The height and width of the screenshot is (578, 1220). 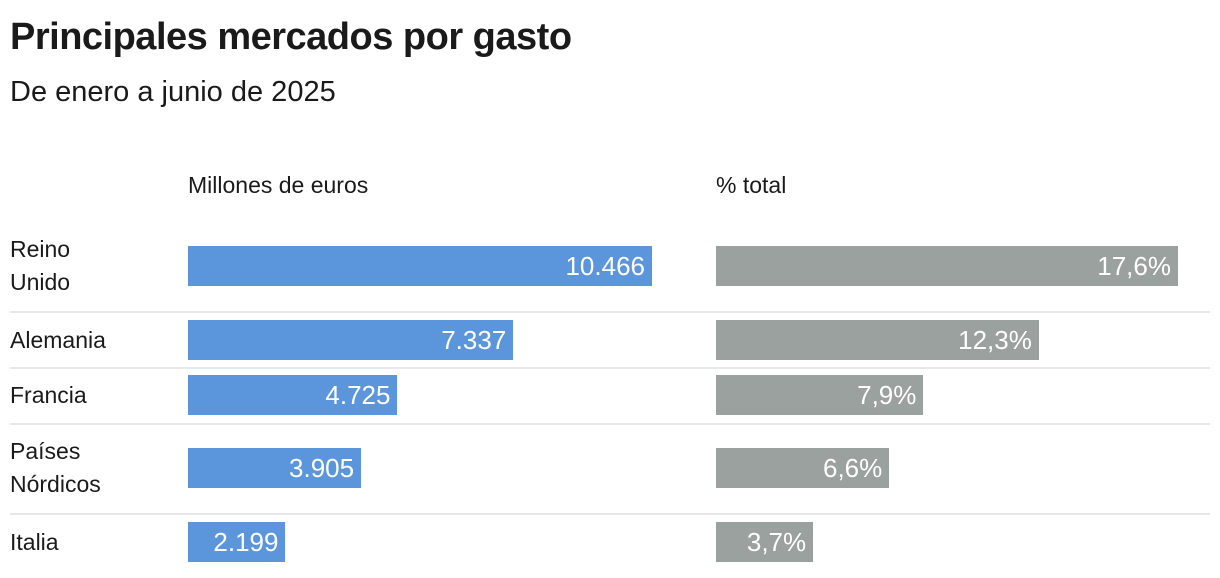 What do you see at coordinates (877, 340) in the screenshot?
I see `bar-percent: 12,3%` at bounding box center [877, 340].